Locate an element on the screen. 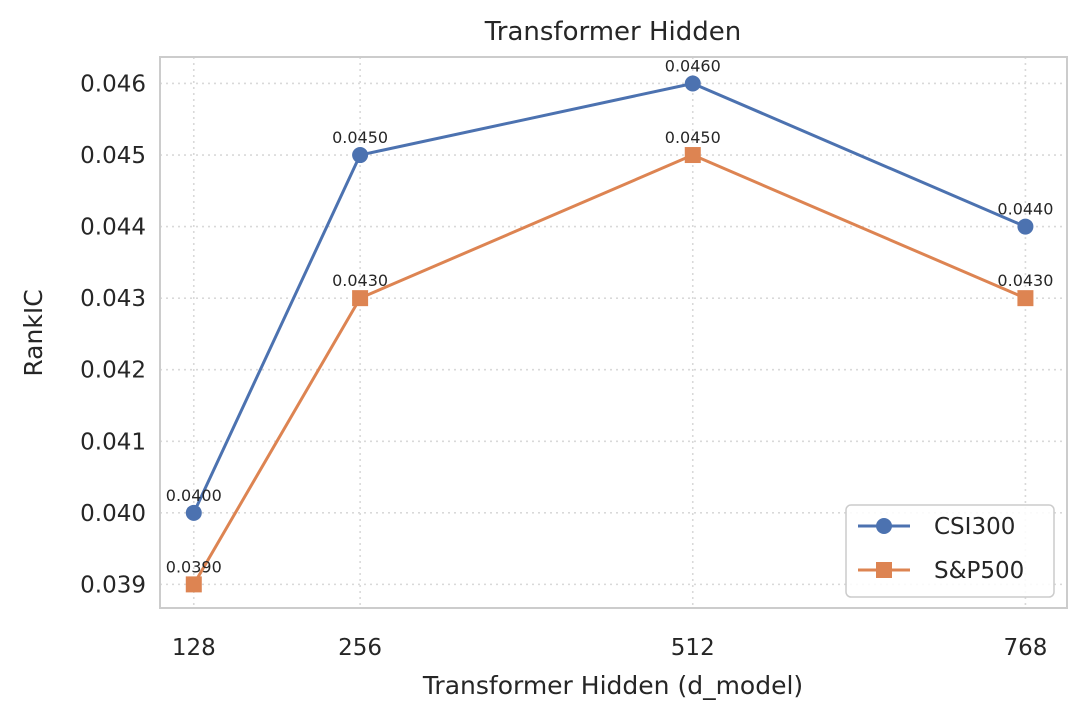  data-label-csi300: 0.0400 is located at coordinates (194, 495).